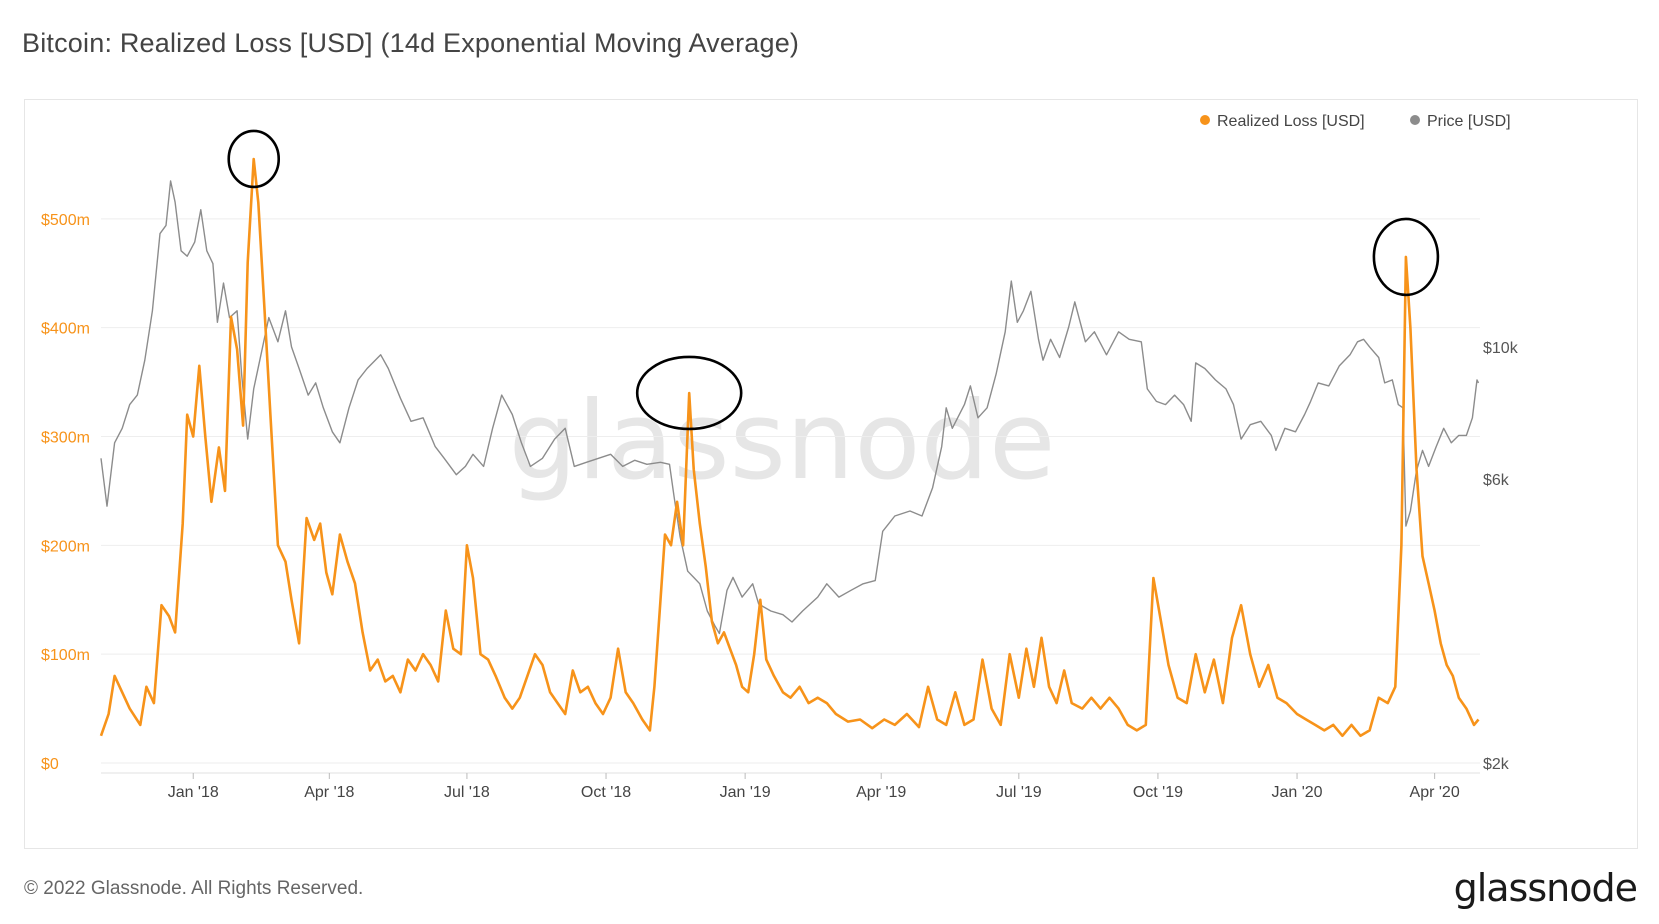 This screenshot has height=924, width=1659. What do you see at coordinates (194, 888) in the screenshot?
I see `copyright-text: © 2022 Glassnode. All Rights Reserved.` at bounding box center [194, 888].